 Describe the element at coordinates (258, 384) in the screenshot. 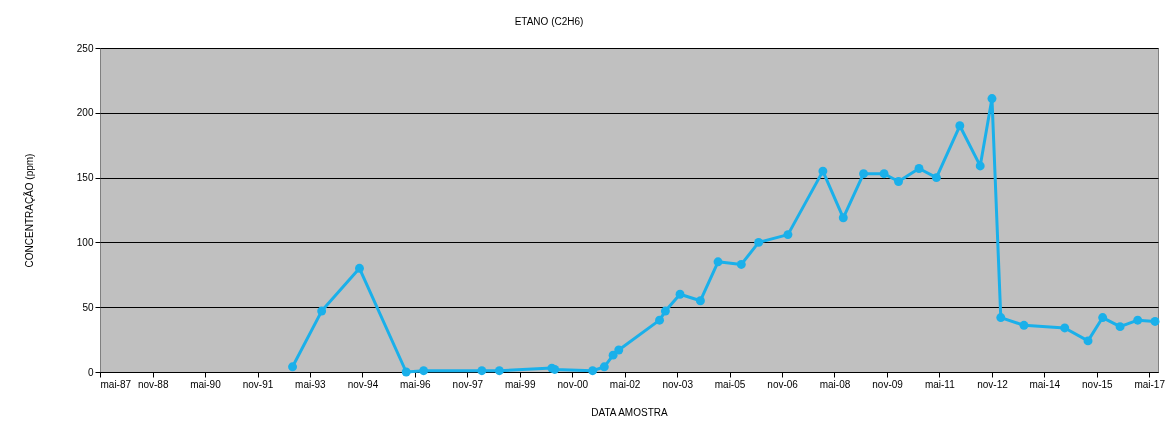

I see `x-tick-label: nov-91` at that location.